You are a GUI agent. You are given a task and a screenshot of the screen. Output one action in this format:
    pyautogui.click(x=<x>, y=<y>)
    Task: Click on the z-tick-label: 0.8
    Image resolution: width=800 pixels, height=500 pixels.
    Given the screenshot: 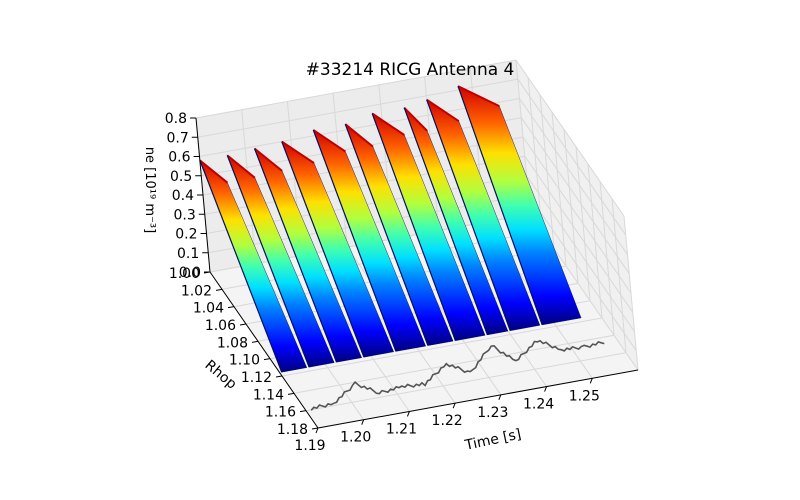 What is the action you would take?
    pyautogui.click(x=176, y=119)
    